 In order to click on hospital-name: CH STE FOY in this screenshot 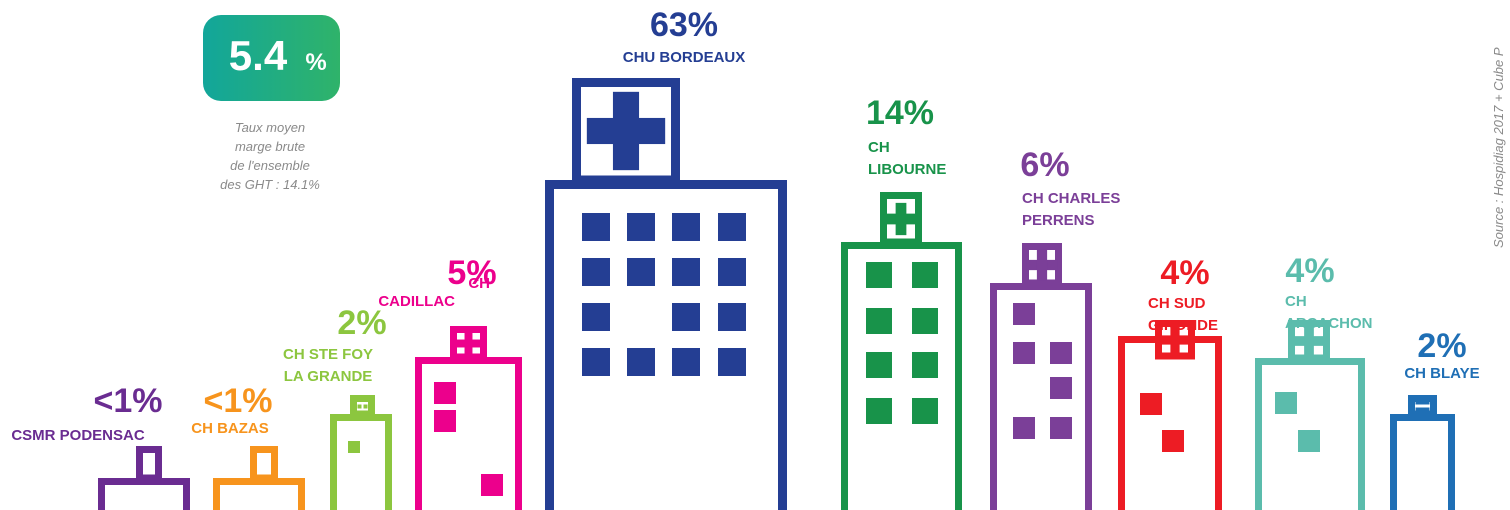, I will do `click(328, 354)`.